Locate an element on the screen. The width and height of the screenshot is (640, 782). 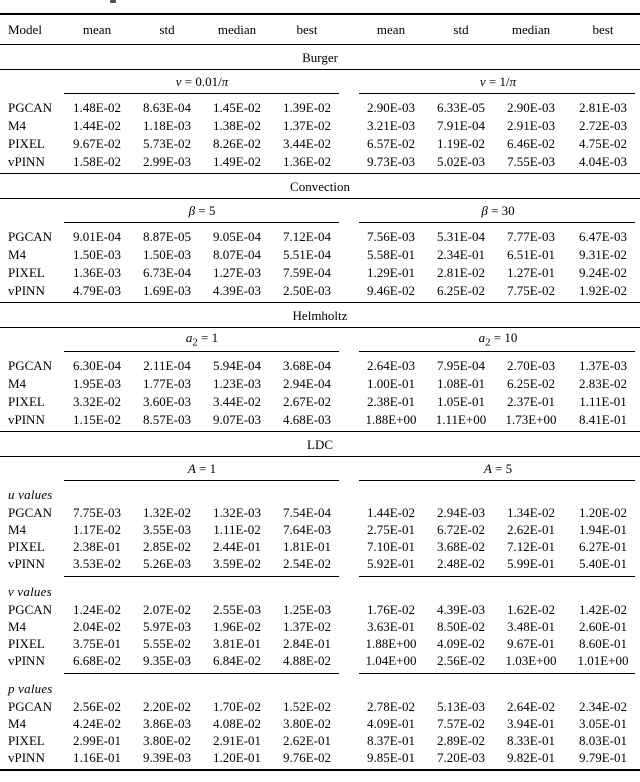
col-header-mean: mean is located at coordinates (391, 29).